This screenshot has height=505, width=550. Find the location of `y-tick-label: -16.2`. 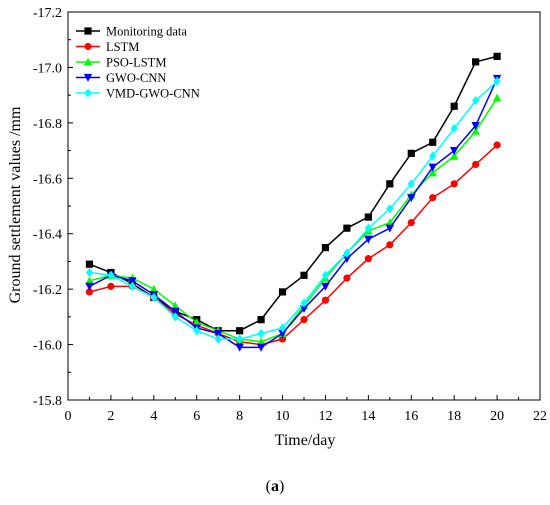

y-tick-label: -16.2 is located at coordinates (47, 290).